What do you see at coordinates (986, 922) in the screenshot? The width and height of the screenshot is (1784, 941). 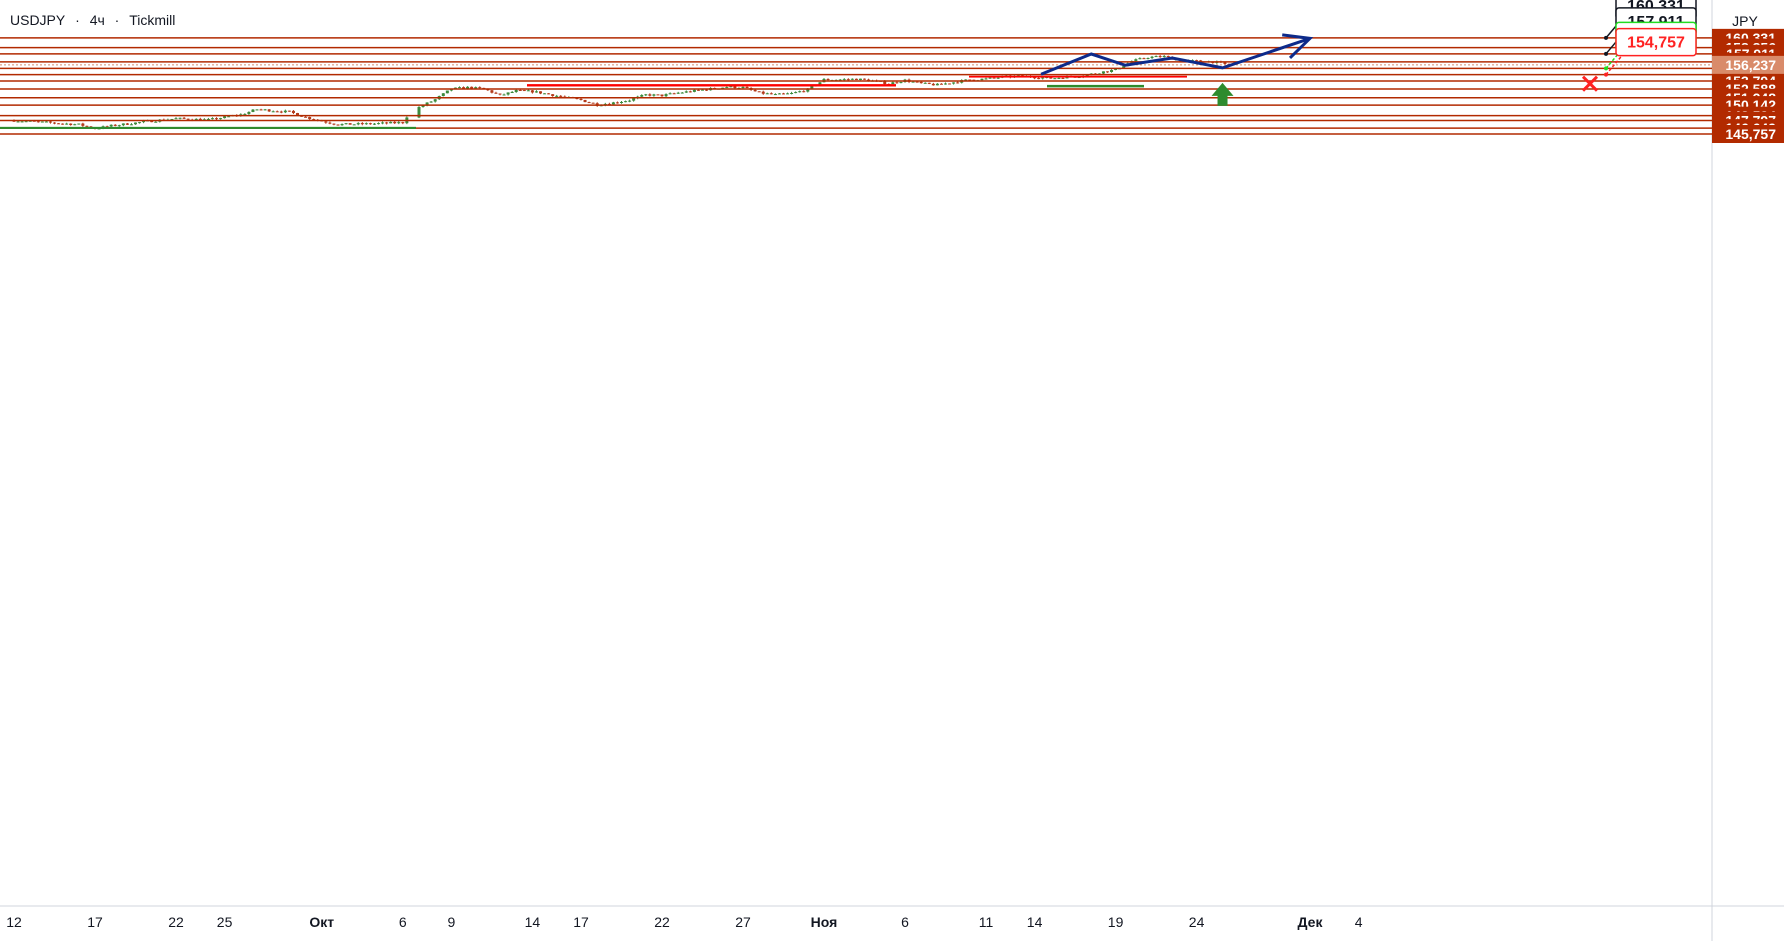 I see `x-tick-label: 11` at bounding box center [986, 922].